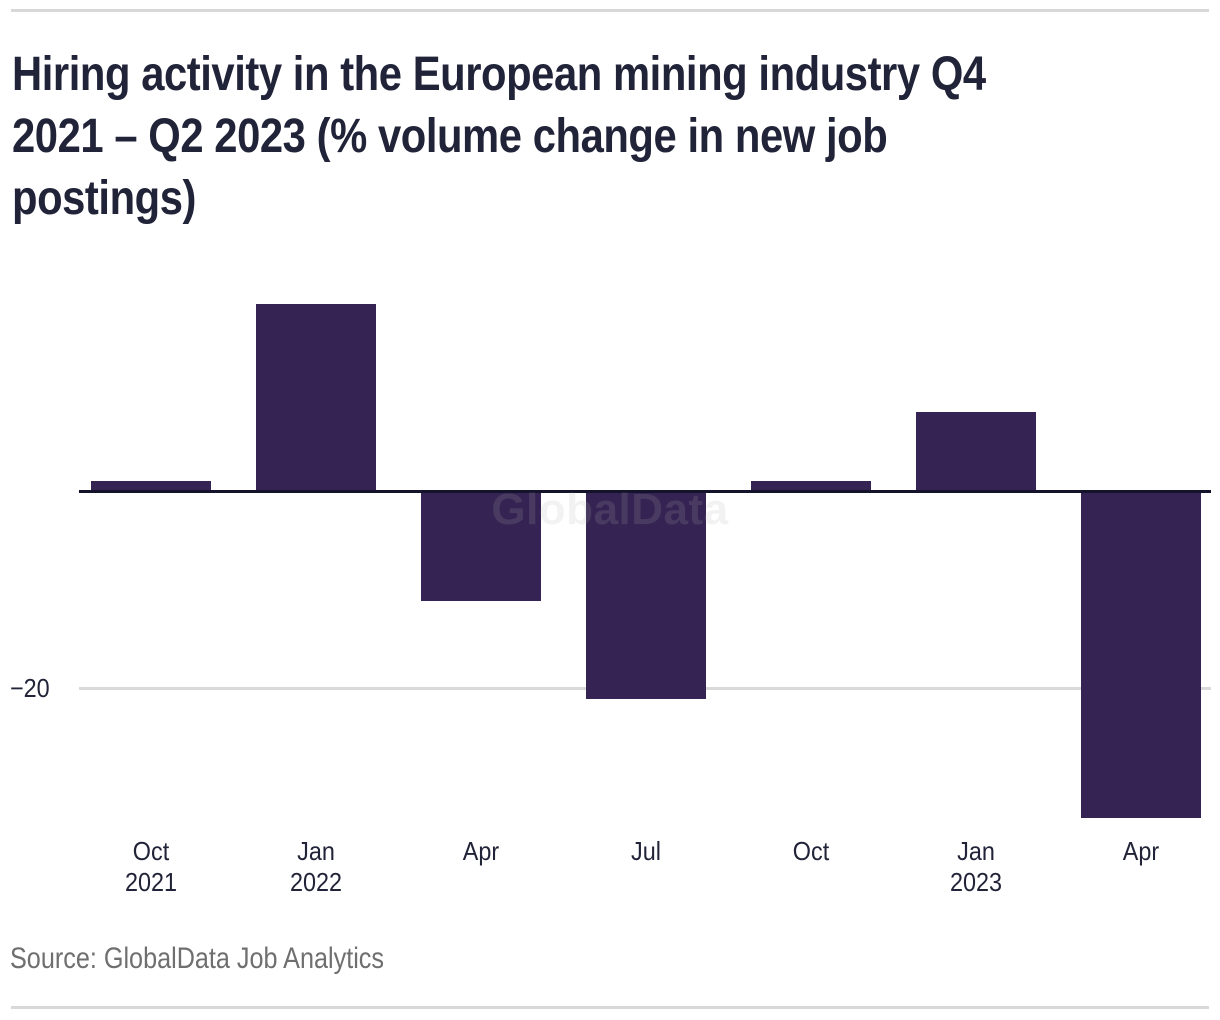 Image resolution: width=1220 pixels, height=1020 pixels. Describe the element at coordinates (197, 958) in the screenshot. I see `source-text: Source: GlobalData Job Analytics` at that location.